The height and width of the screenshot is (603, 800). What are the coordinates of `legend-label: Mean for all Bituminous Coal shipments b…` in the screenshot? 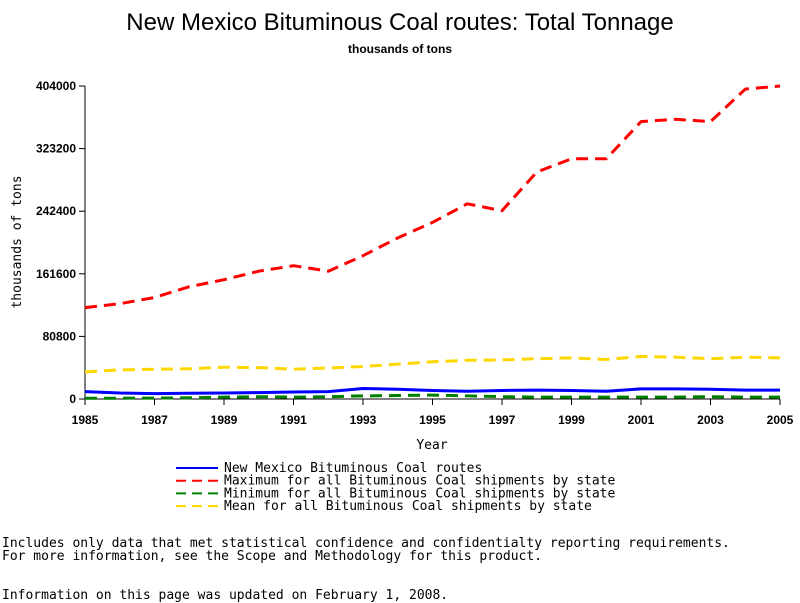 It's located at (408, 506).